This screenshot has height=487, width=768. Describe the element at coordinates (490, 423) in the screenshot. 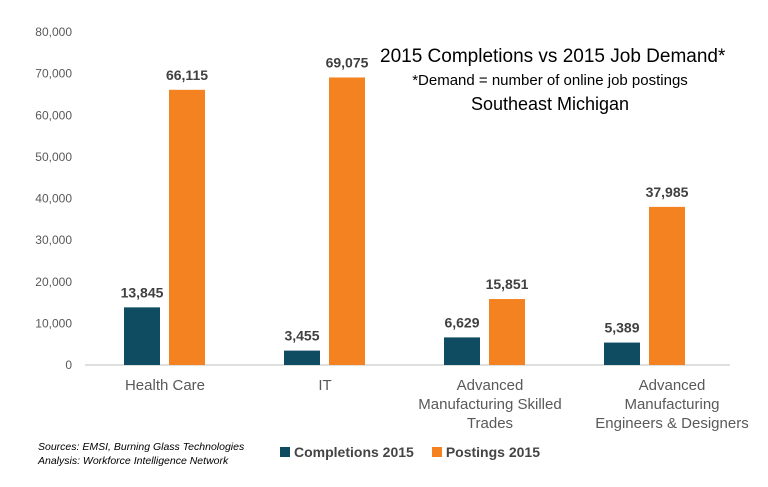

I see `x-tick-label: Trades` at that location.